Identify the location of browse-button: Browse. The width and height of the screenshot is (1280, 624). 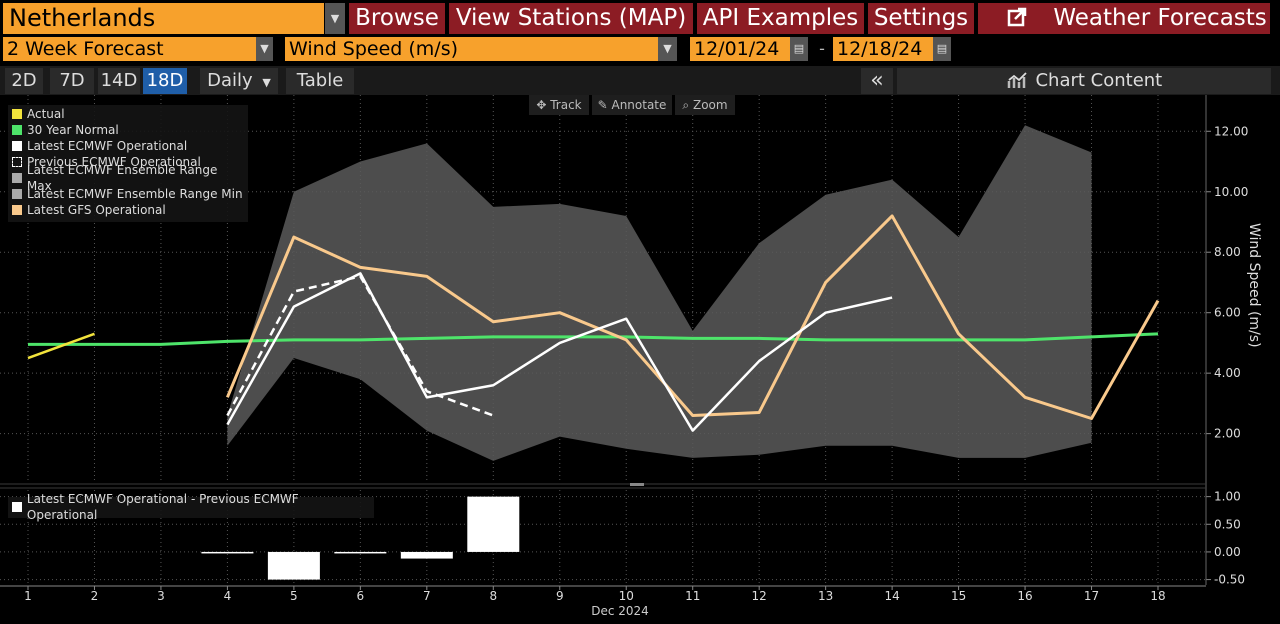
(397, 18).